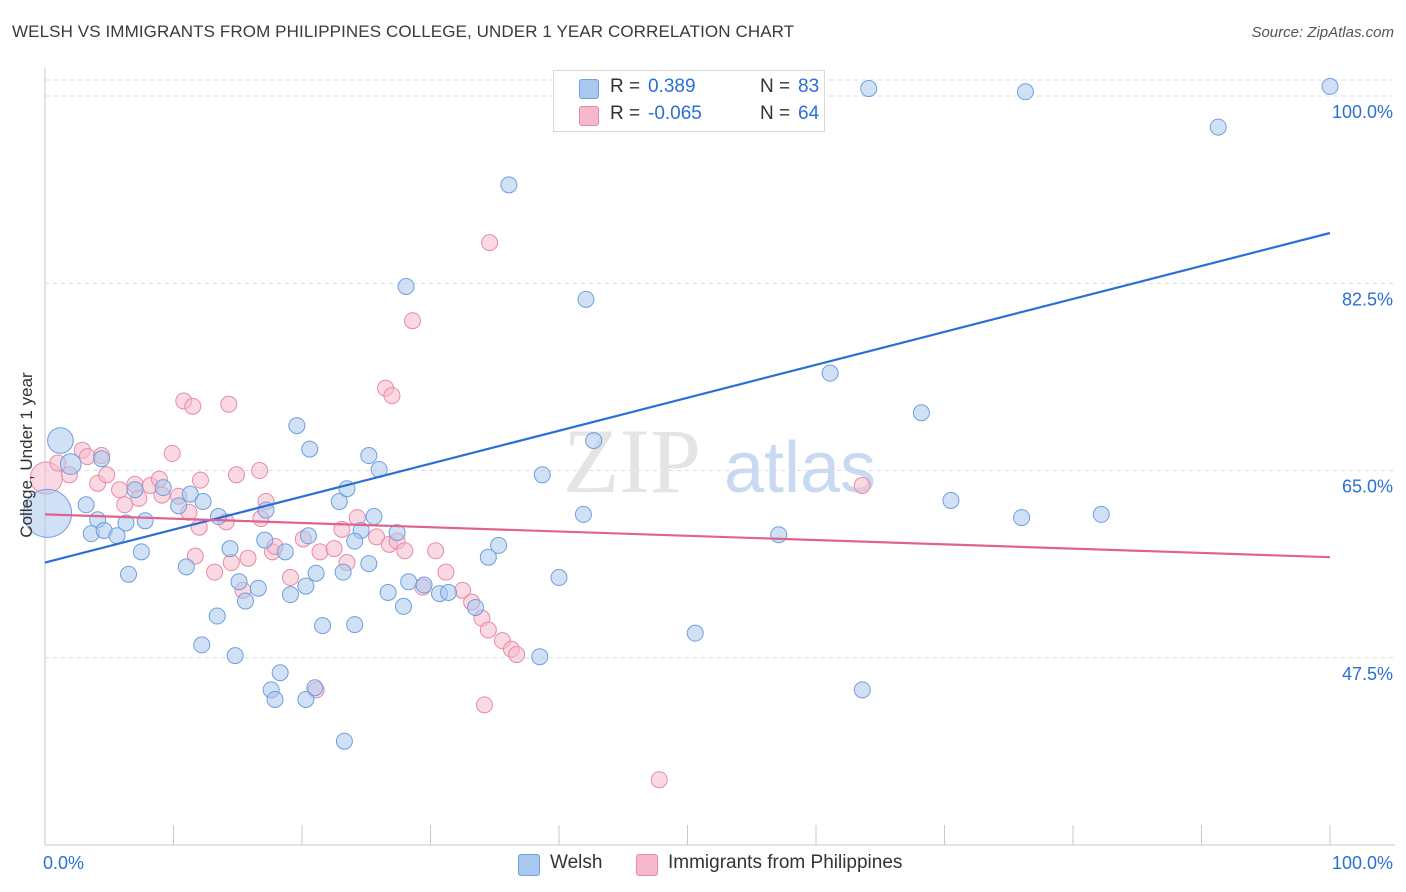 Image resolution: width=1406 pixels, height=892 pixels. Describe the element at coordinates (809, 86) in the screenshot. I see `legend-n-value: 83` at that location.